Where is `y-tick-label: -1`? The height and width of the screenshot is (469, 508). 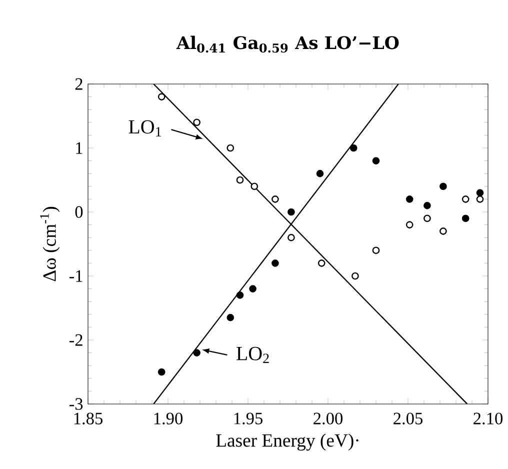 y-tick-label: -1 is located at coordinates (76, 276).